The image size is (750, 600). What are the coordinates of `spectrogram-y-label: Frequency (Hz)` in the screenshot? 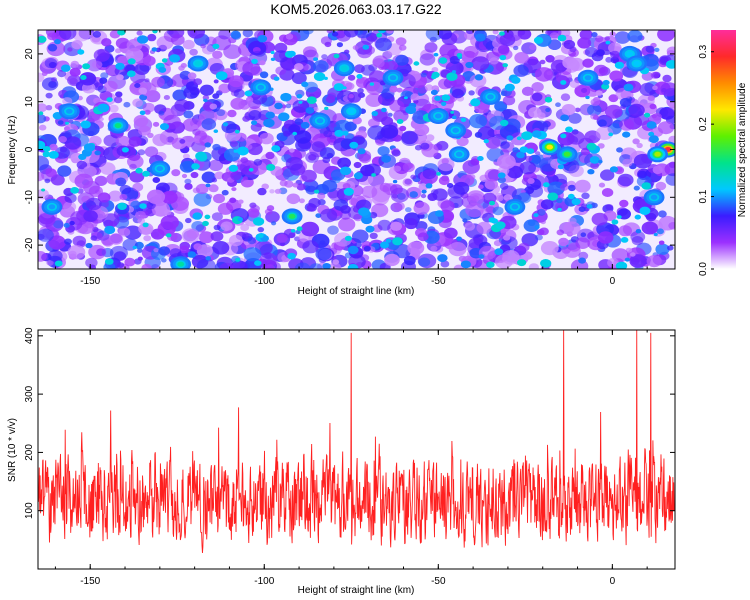 It's located at (12, 150).